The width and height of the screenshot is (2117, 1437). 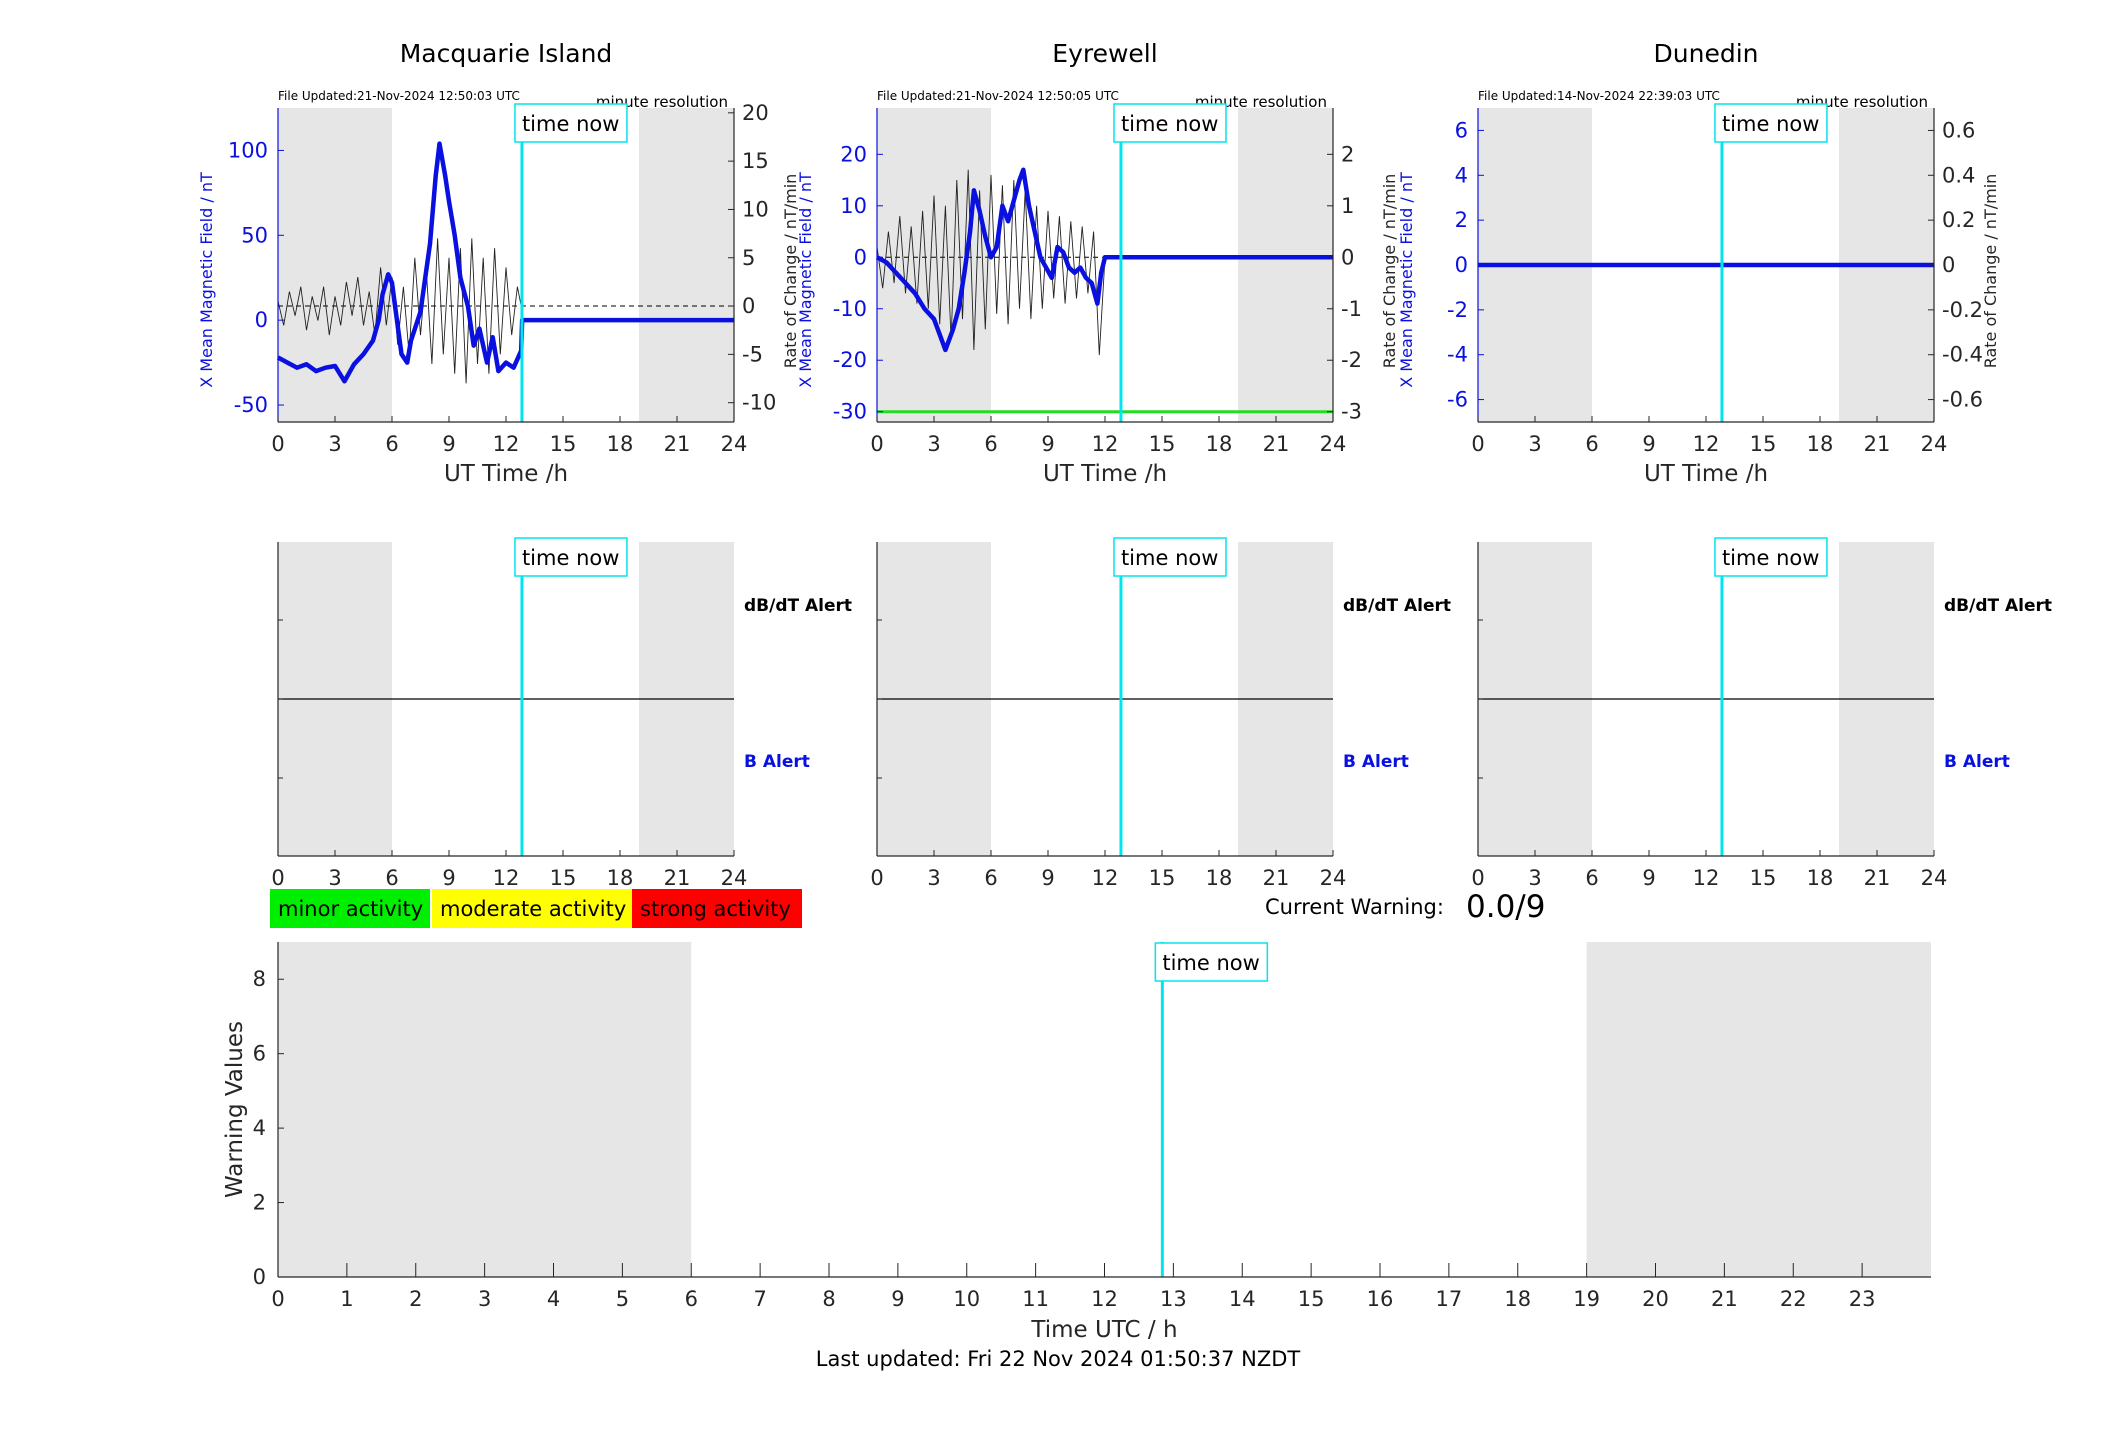 I want to click on left-ytick-label: -30, so click(x=850, y=412).